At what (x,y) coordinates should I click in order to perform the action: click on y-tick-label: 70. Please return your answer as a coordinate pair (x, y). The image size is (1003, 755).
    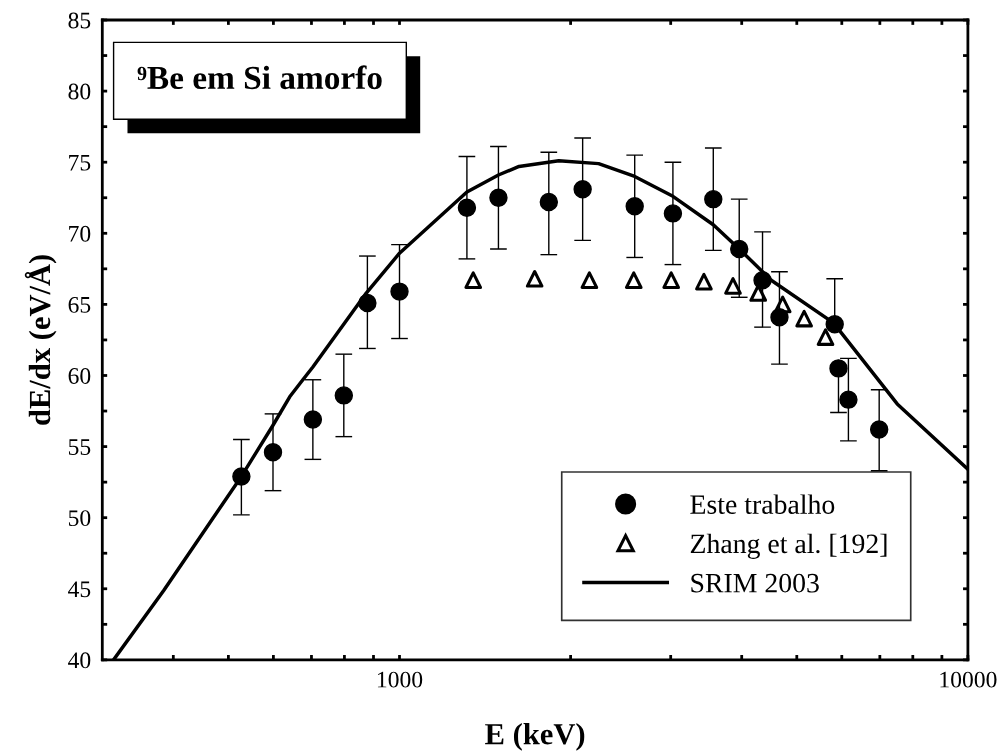
    Looking at the image, I should click on (80, 233).